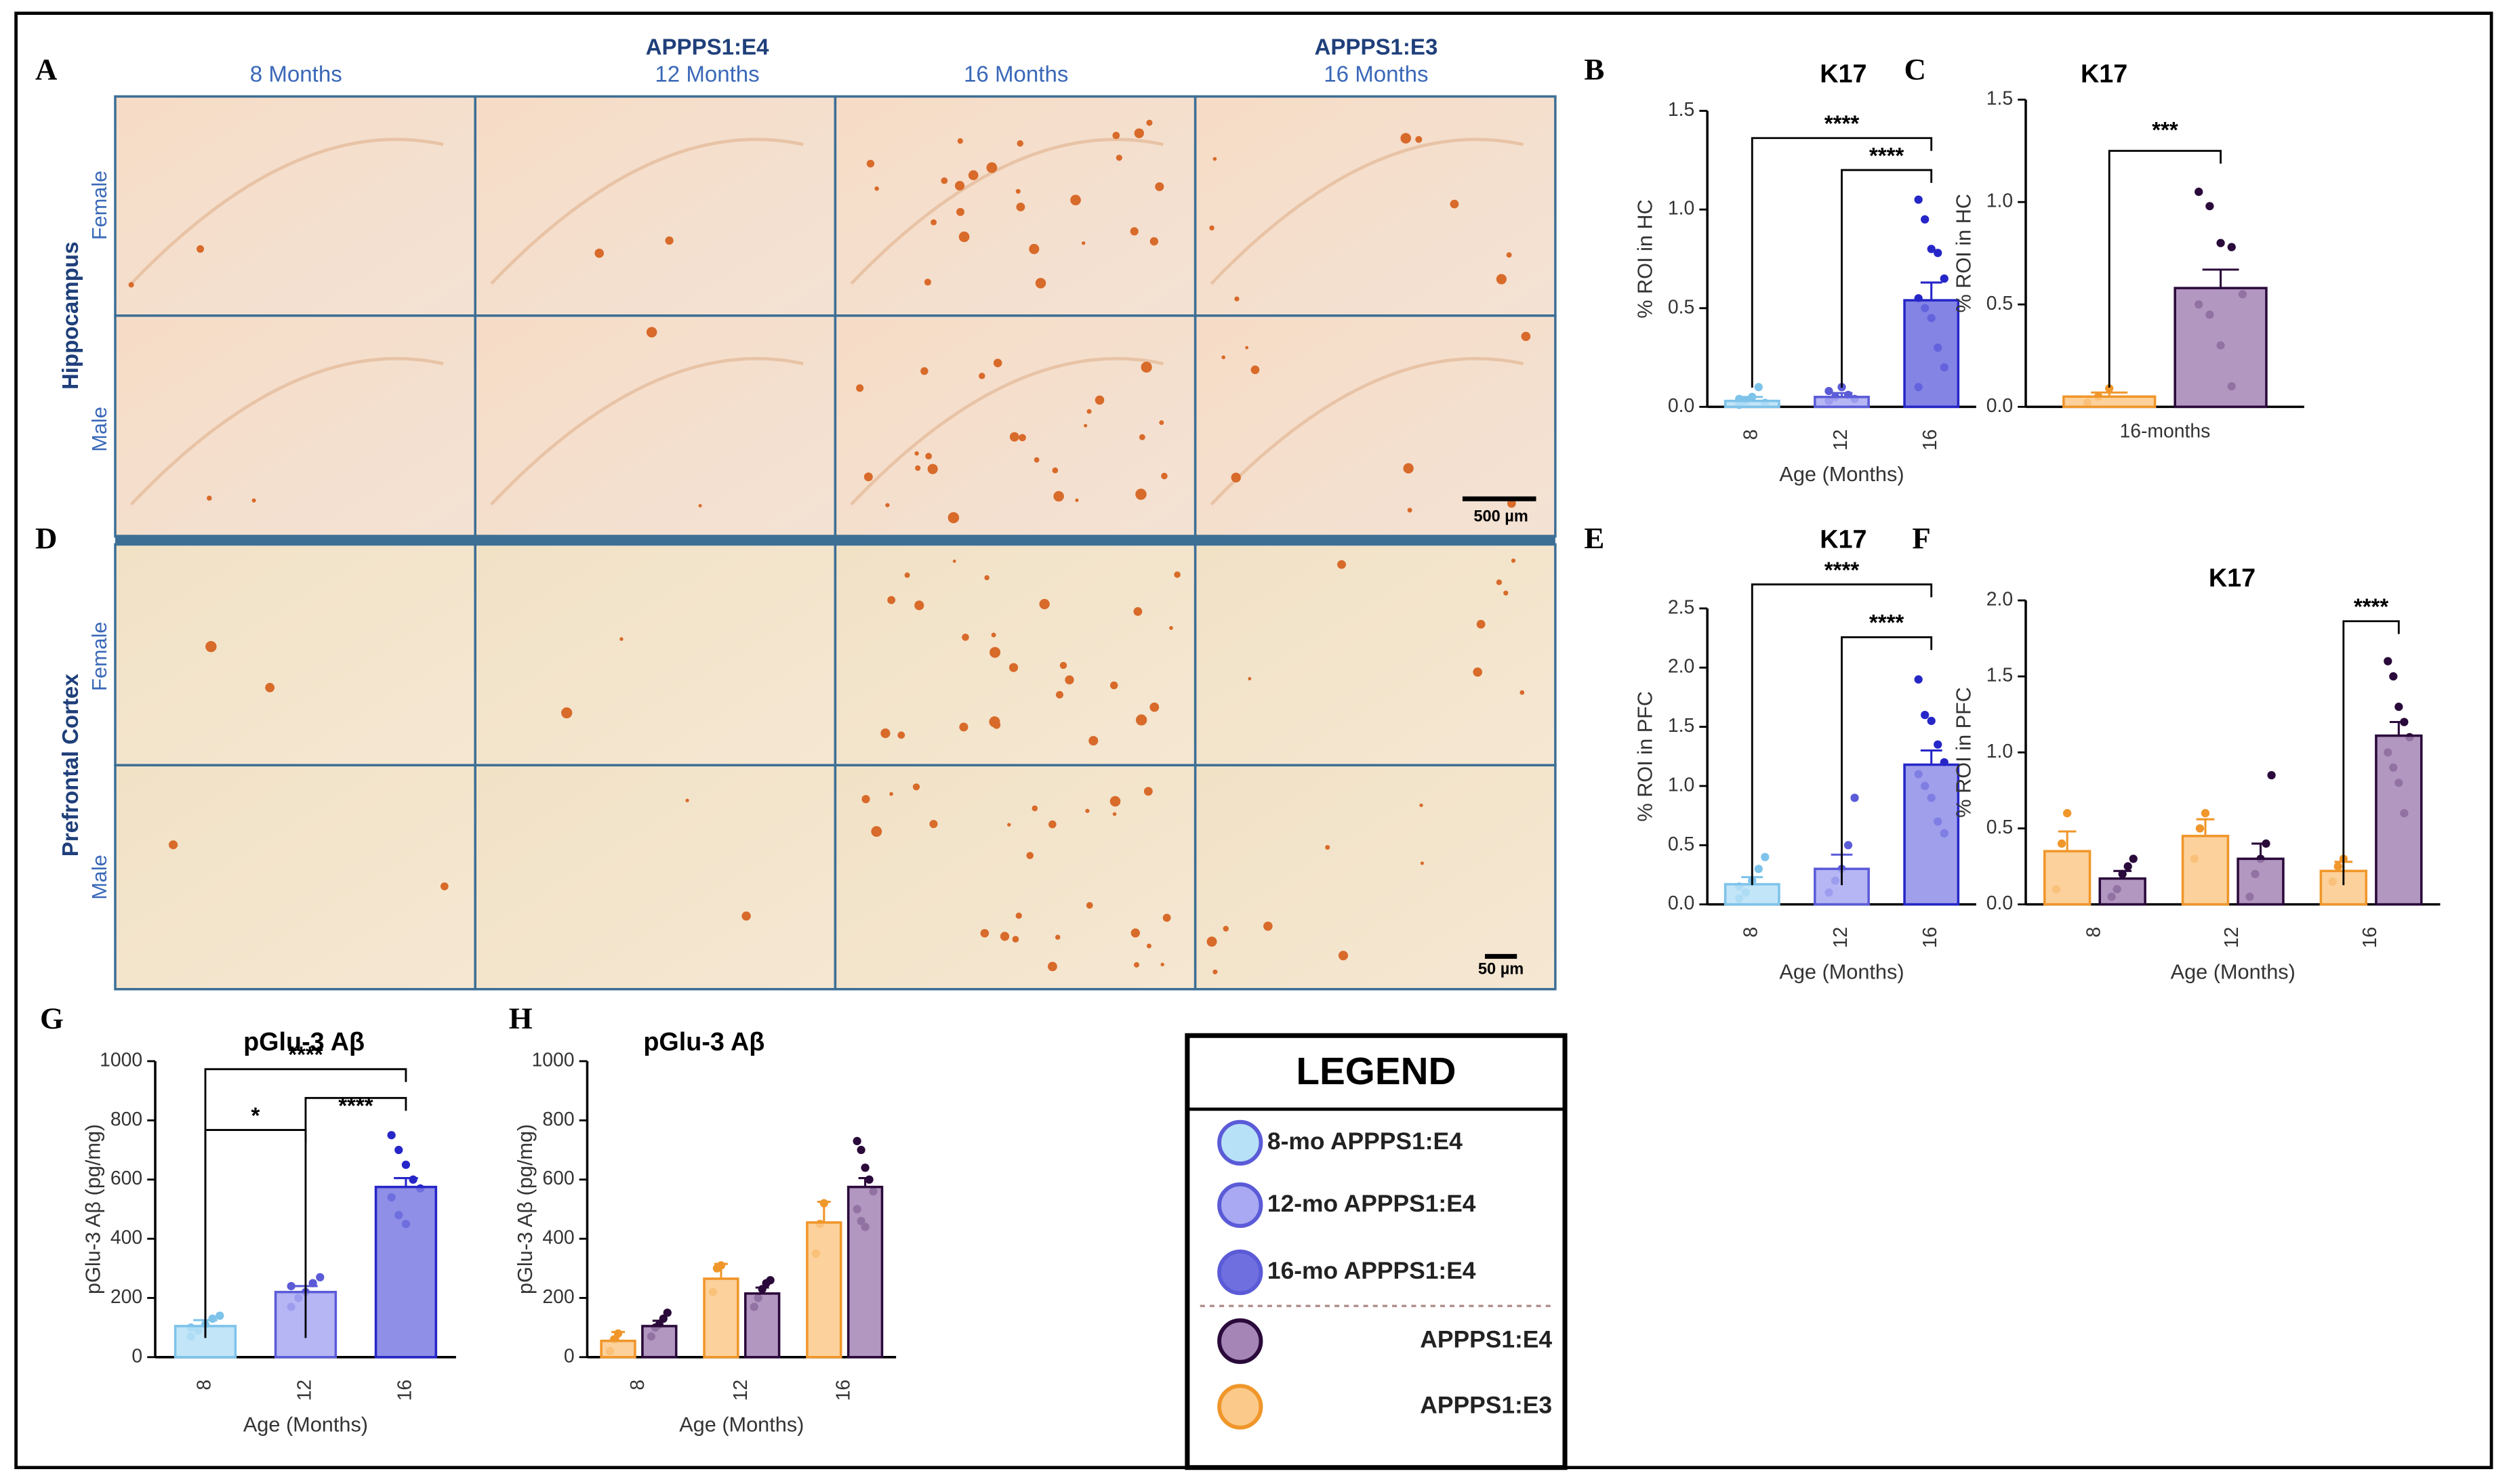 Image resolution: width=2509 pixels, height=1484 pixels. What do you see at coordinates (1915, 69) in the screenshot?
I see `panel-letter: C` at bounding box center [1915, 69].